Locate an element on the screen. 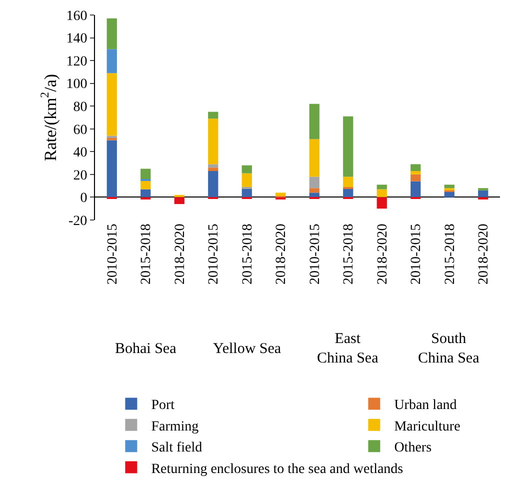 The width and height of the screenshot is (505, 488). legend-label: Returning enclosures to the sea and wetlands is located at coordinates (277, 469).